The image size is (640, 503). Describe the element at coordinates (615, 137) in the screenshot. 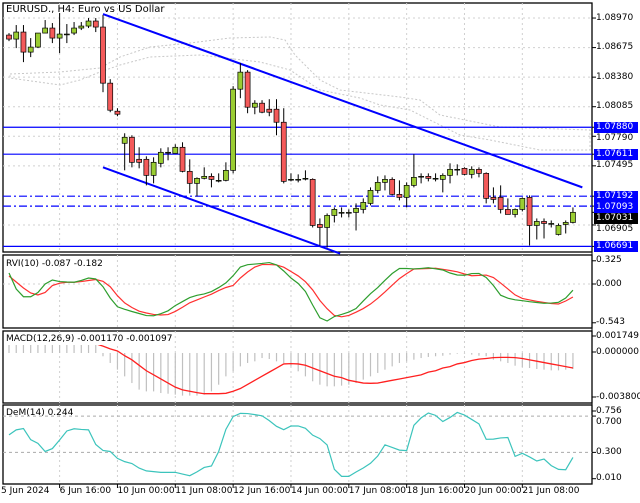

I see `price-tick-label: 1.07790` at that location.